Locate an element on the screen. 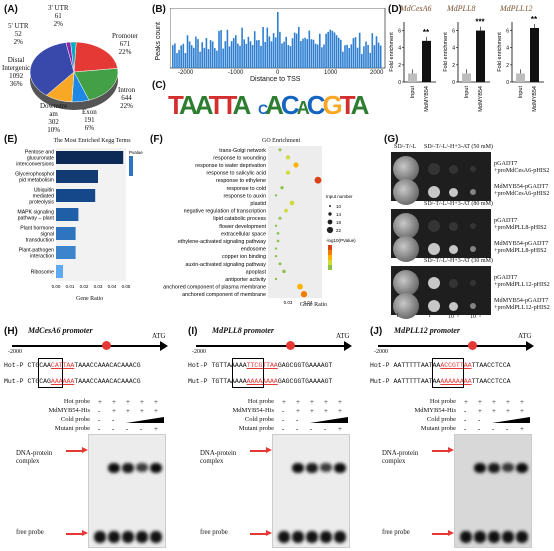  panel-label-b: (B) is located at coordinates (159, 9).